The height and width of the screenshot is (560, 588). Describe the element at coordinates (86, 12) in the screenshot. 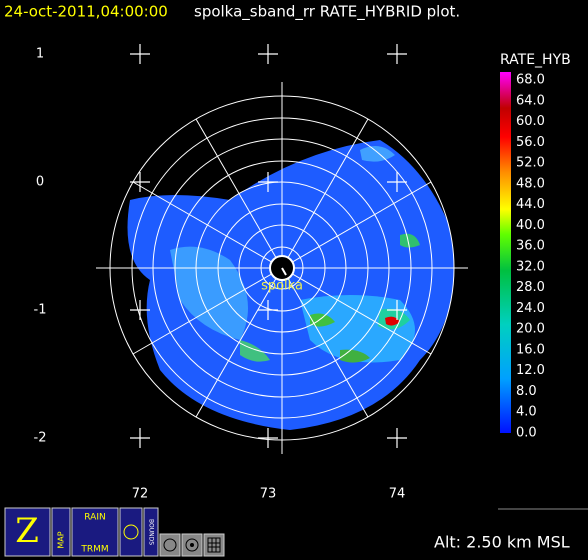

I see `timestamp: 24-oct-2011,04:00:00` at that location.